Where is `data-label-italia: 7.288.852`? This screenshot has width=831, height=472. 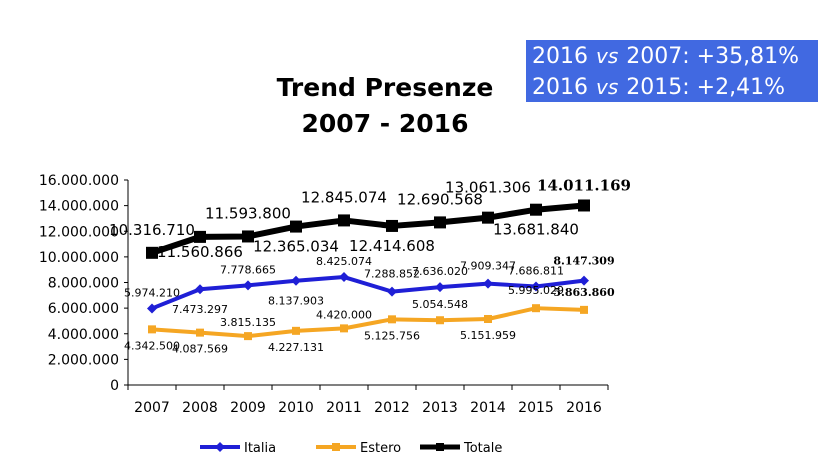
data-label-italia: 7.288.852 is located at coordinates (392, 274).